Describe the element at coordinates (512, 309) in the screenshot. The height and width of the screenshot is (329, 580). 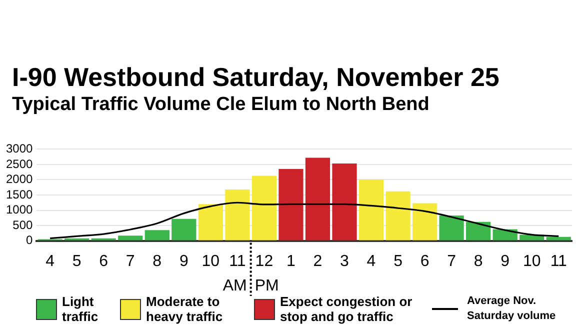
I see `legend-label: Average Nov. Saturday volume` at that location.